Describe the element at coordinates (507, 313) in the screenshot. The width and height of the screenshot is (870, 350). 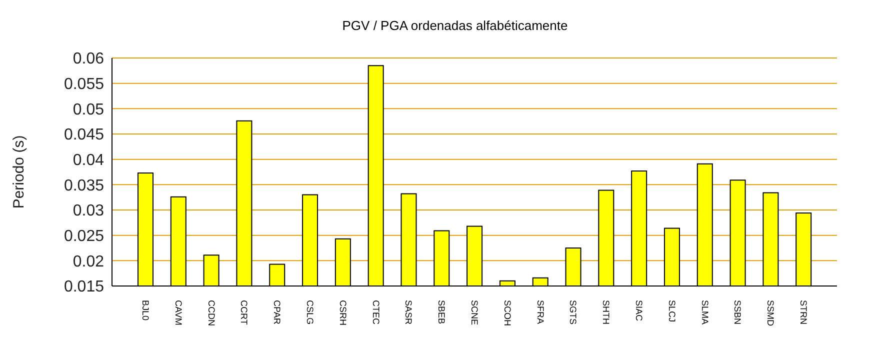
I see `x-tick-label: SCOH` at that location.